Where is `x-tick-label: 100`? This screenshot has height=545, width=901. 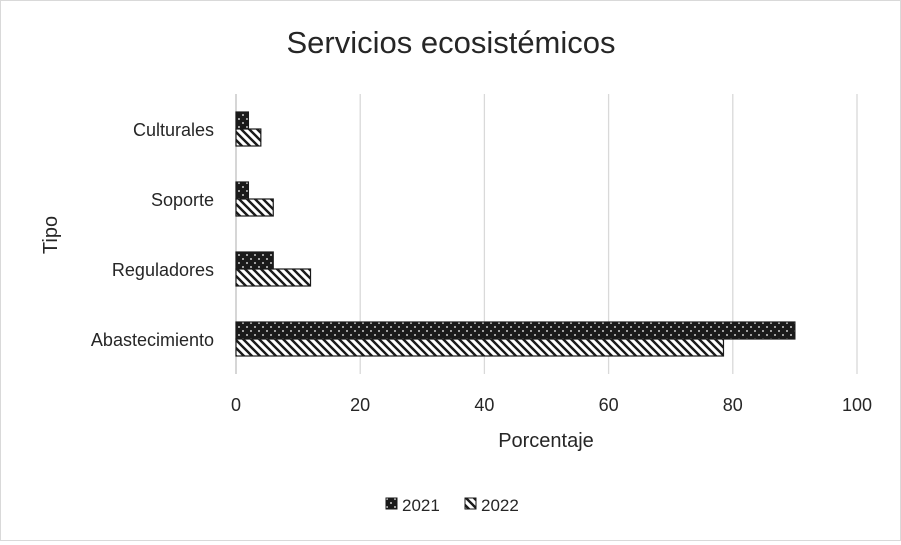
x-tick-label: 100 is located at coordinates (857, 405).